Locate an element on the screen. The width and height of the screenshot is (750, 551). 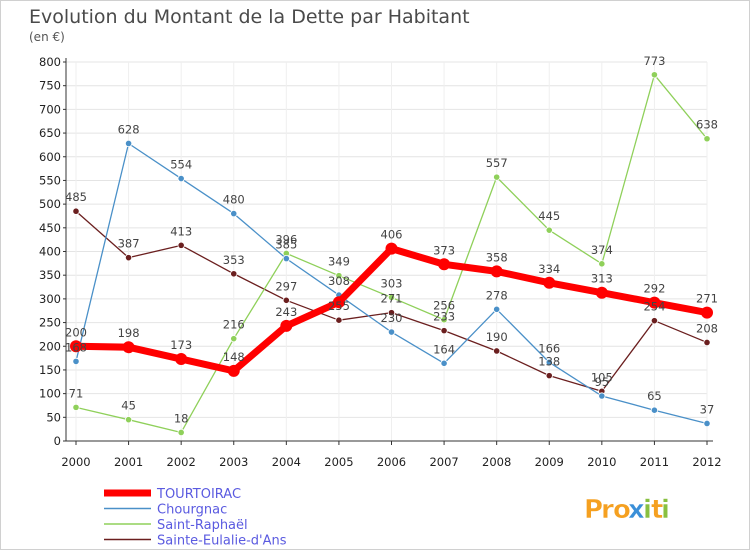
y-tick-label: 350 is located at coordinates (50, 275).